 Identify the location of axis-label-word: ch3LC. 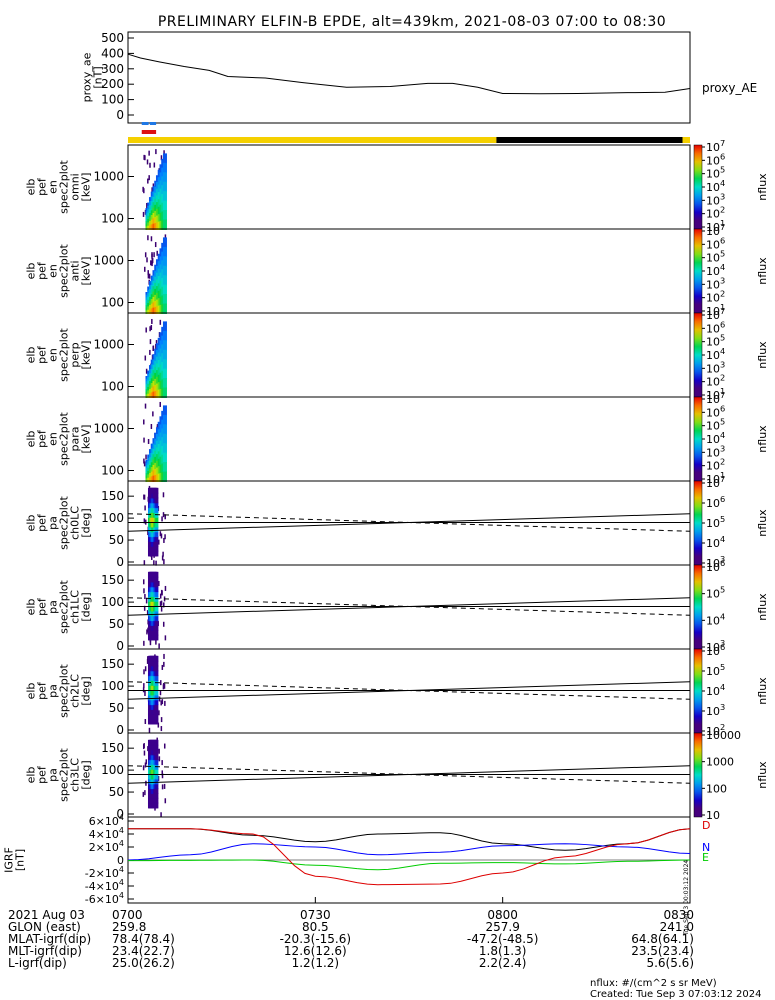
(75, 775).